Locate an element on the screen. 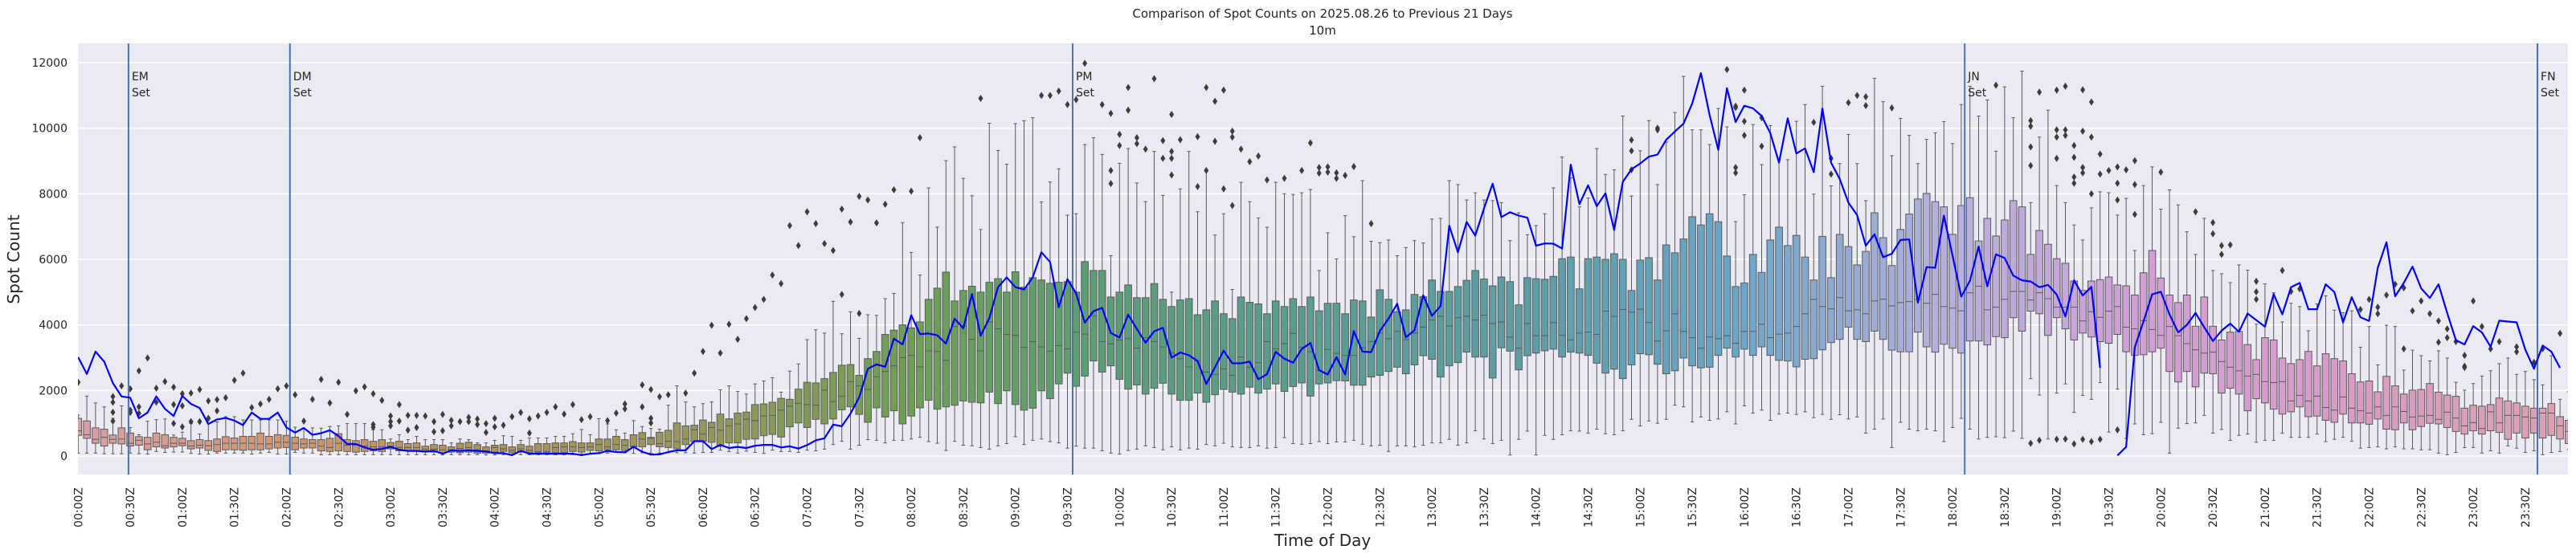 This screenshot has height=558, width=2576. x-tick-label: 01:30Z is located at coordinates (235, 507).